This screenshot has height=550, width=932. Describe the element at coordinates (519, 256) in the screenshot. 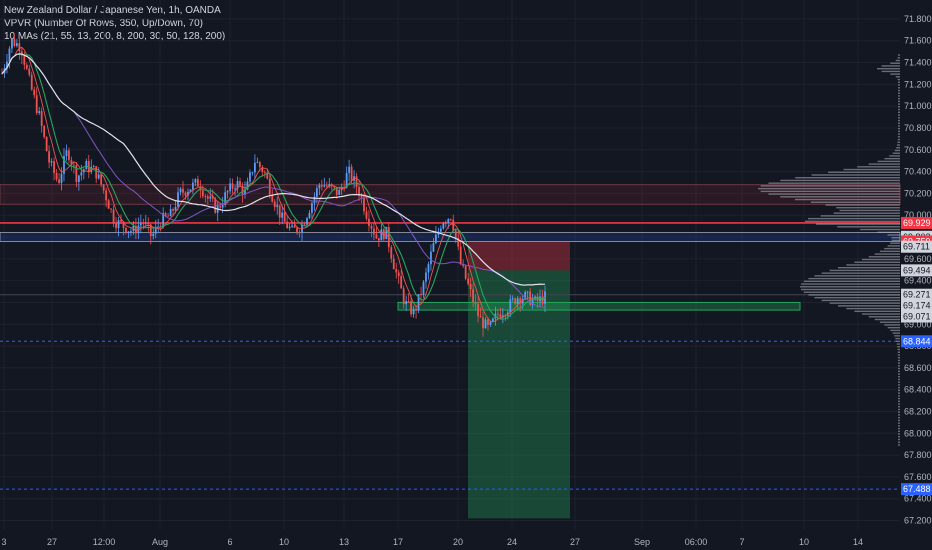

I see `stop-loss-box` at that location.